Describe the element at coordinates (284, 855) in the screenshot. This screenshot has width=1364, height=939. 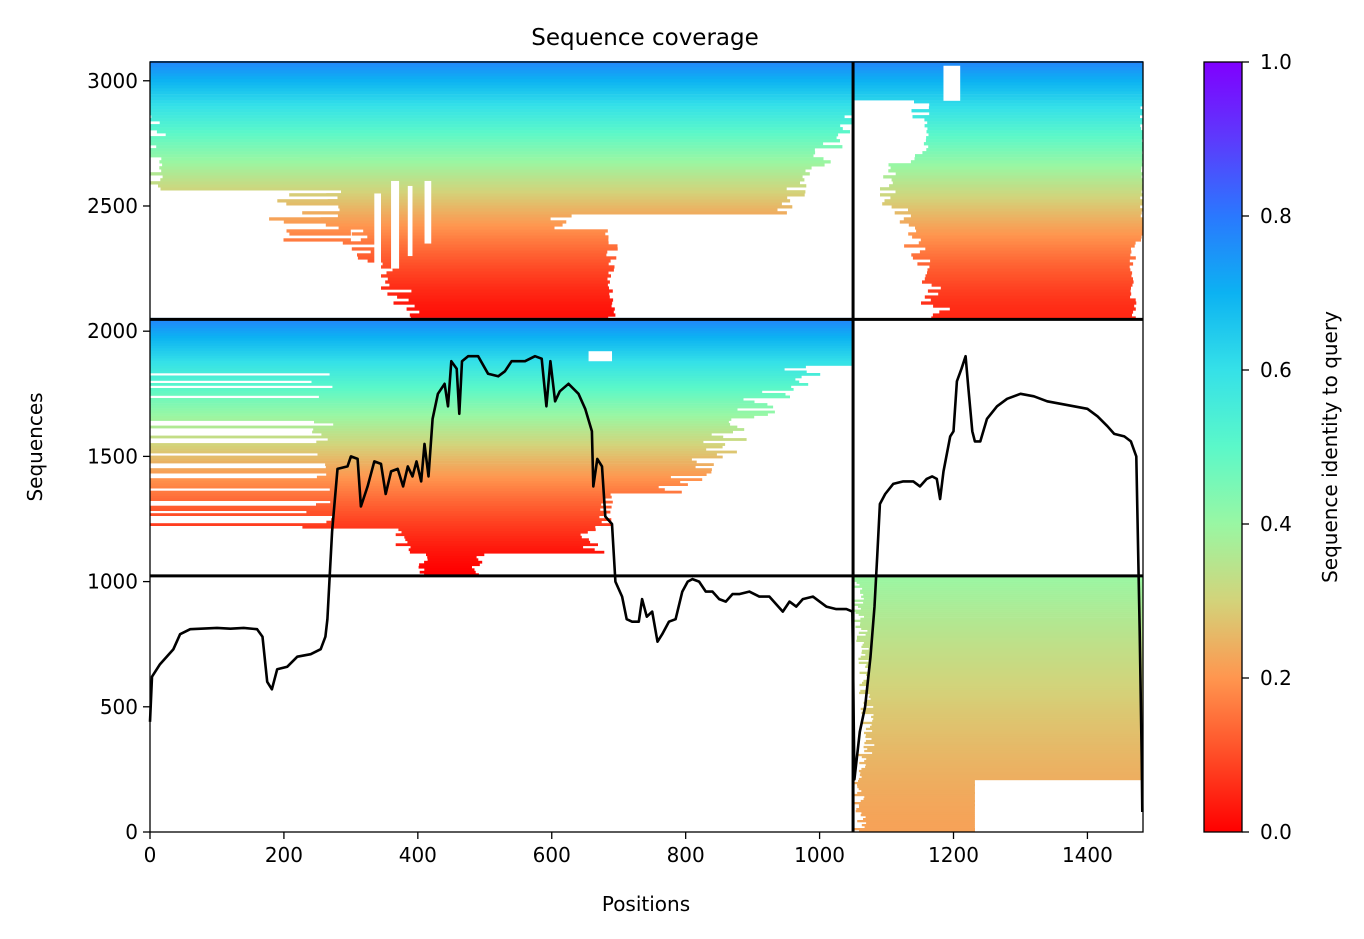
I see `x-tick-label: 200` at that location.